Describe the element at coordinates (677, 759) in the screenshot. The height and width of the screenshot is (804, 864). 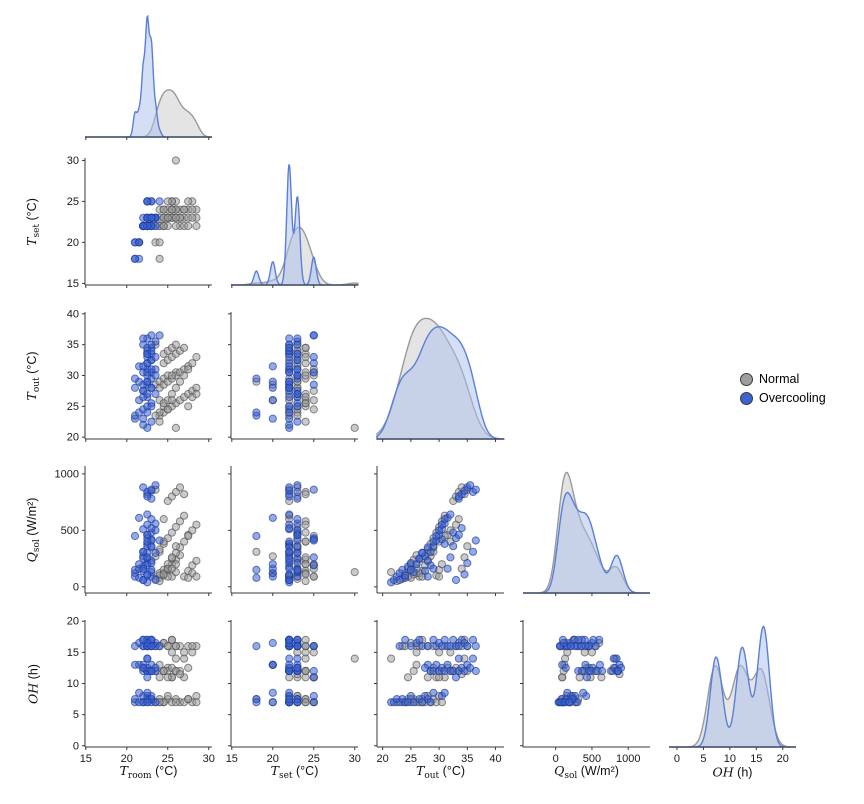
I see `x-tick-label: 0` at that location.